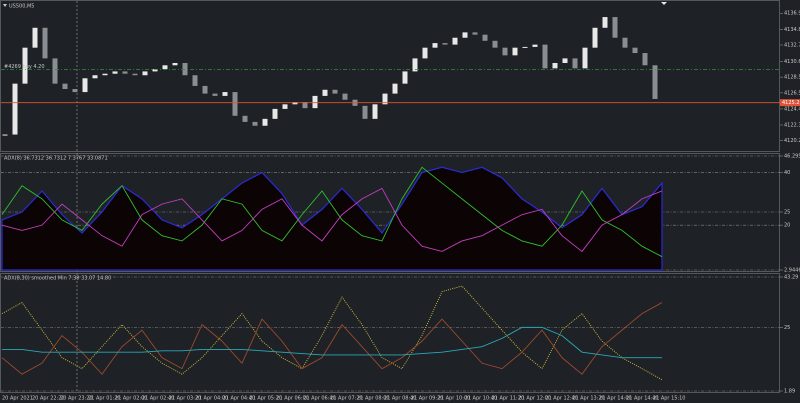 This screenshot has height=403, width=800. Describe the element at coordinates (373, 399) in the screenshot. I see `time-label: 21 Apr 08:00` at that location.